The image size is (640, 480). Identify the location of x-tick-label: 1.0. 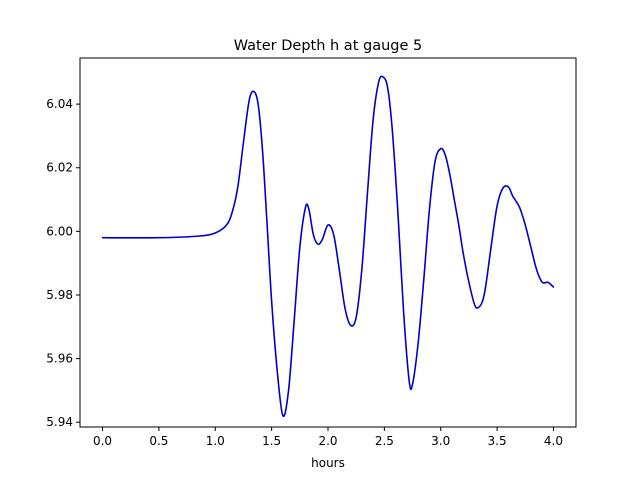
(215, 441).